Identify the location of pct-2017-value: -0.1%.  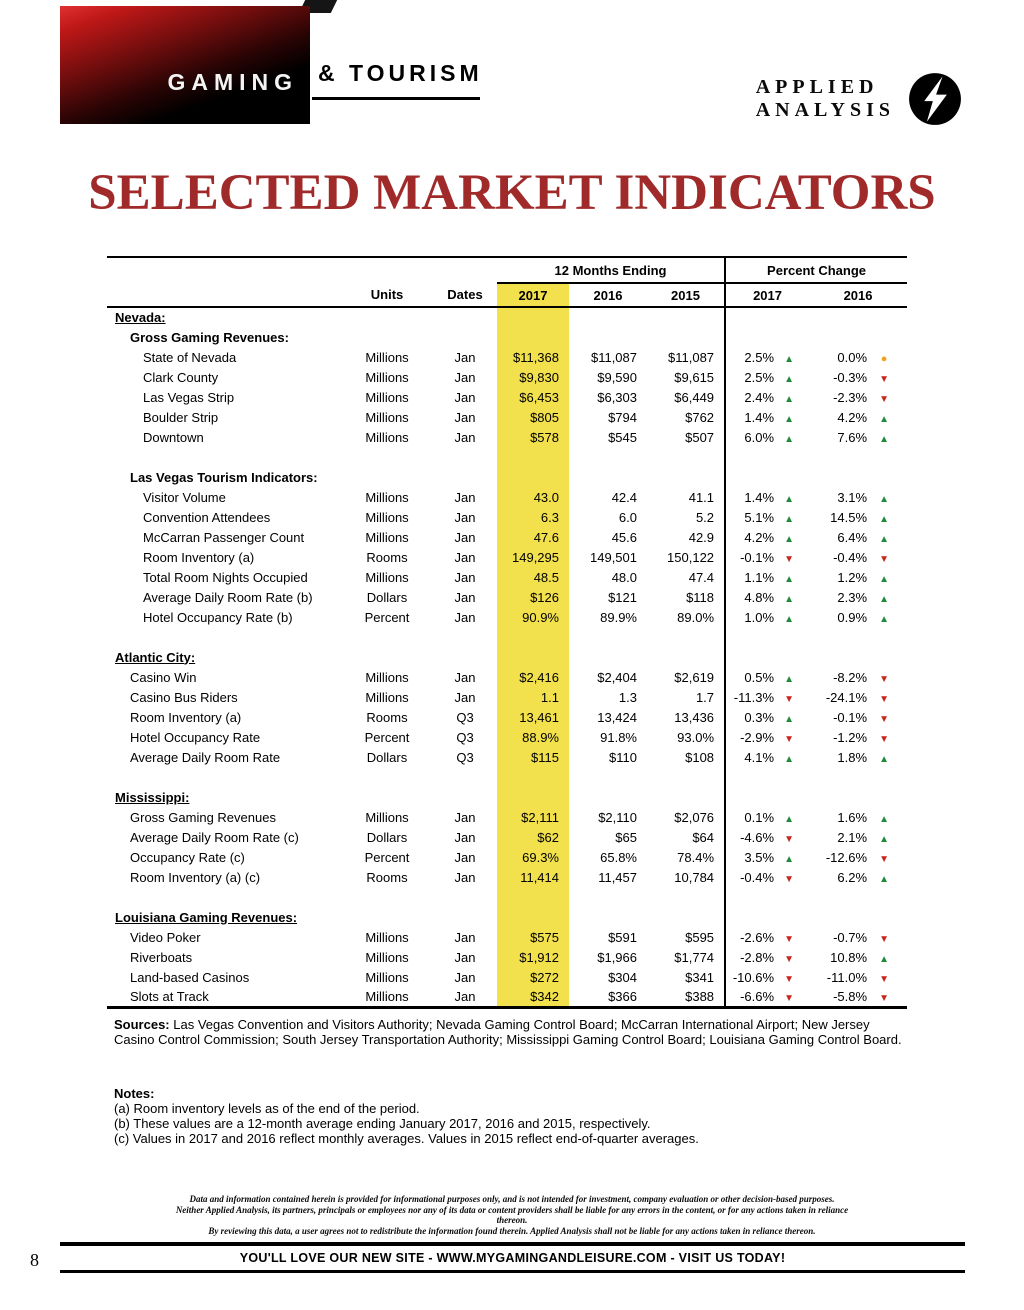
(757, 557).